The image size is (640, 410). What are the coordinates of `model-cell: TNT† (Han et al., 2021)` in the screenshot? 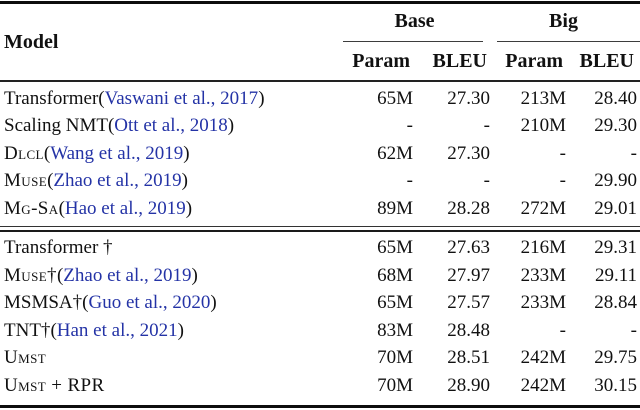 It's located at (94, 330).